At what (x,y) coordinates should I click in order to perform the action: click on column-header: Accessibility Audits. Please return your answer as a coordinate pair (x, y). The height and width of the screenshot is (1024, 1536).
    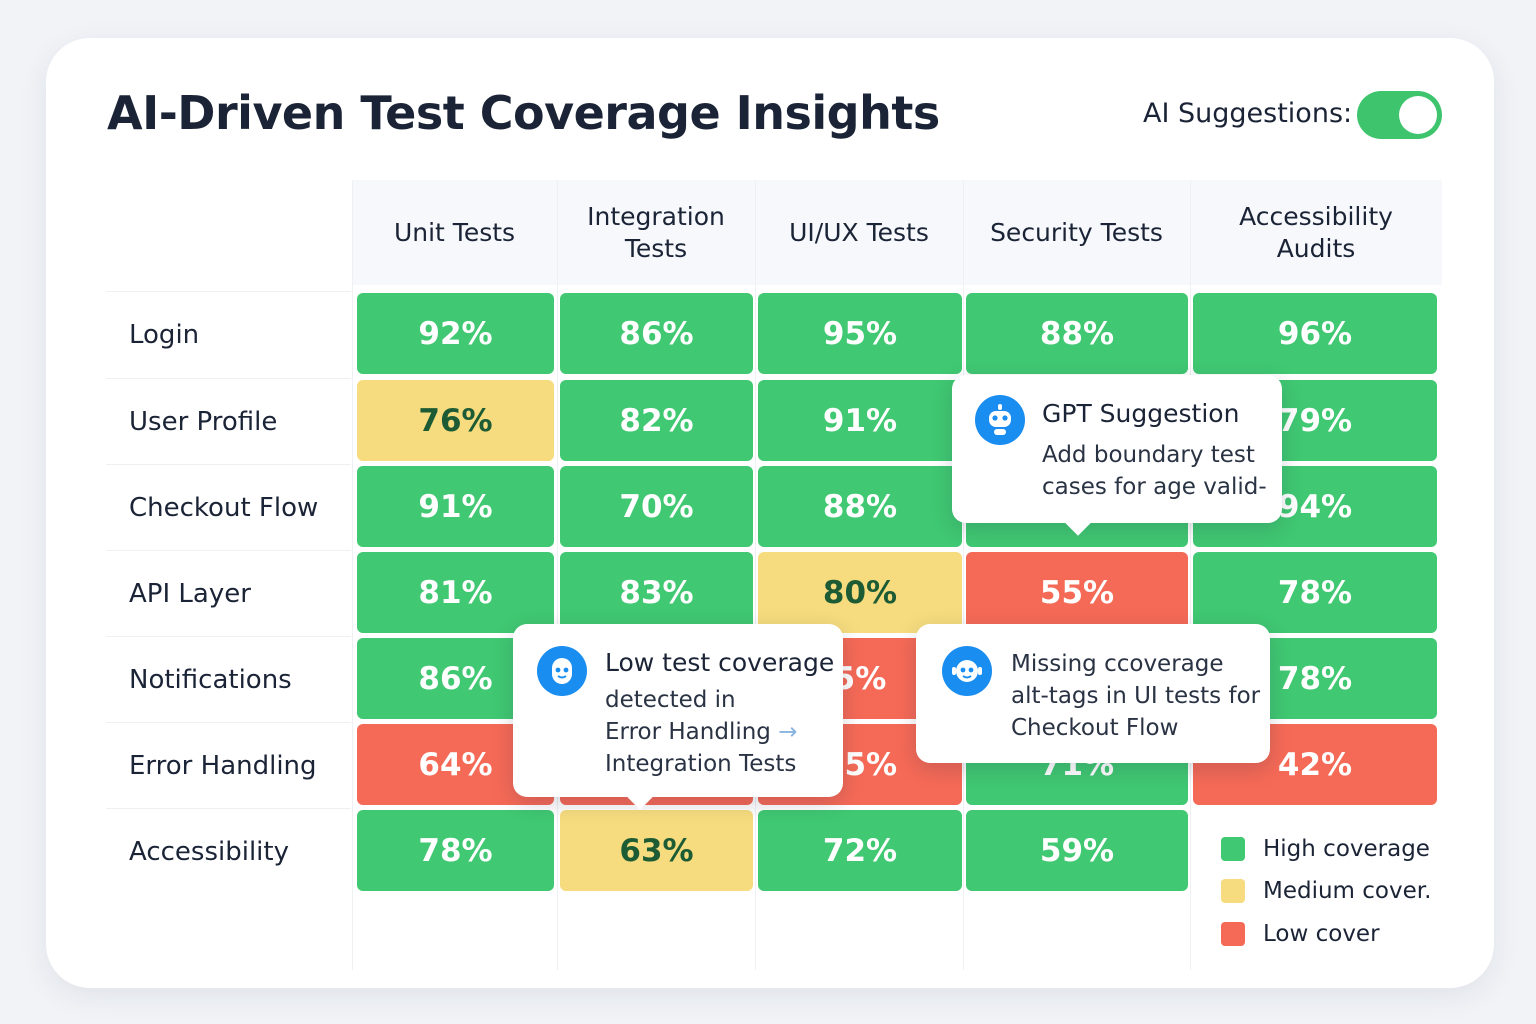
    Looking at the image, I should click on (1316, 232).